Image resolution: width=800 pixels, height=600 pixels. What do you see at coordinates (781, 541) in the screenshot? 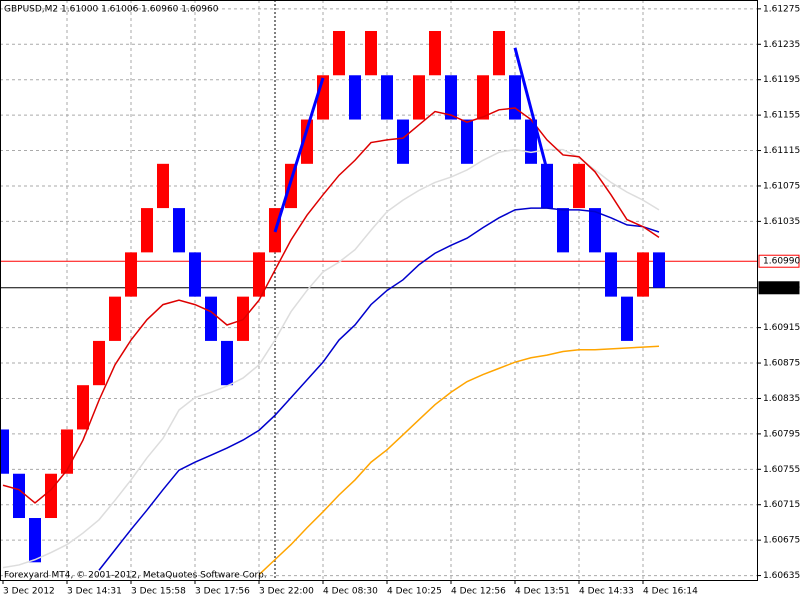
I see `y-tick-label: 1.60675` at bounding box center [781, 541].